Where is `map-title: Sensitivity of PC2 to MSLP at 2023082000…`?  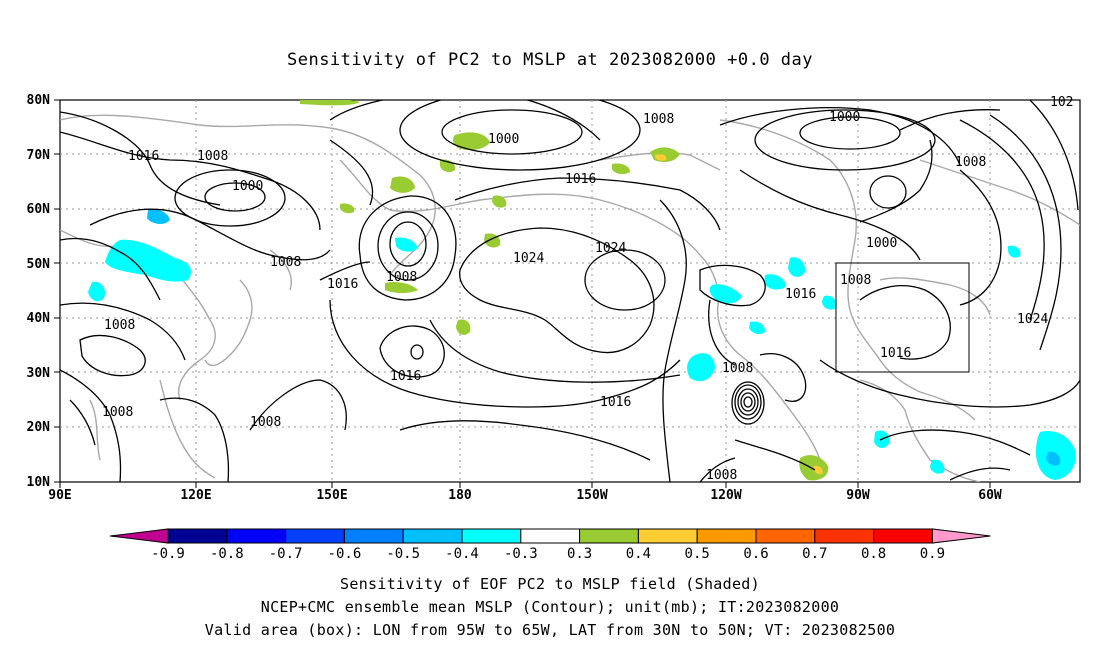 map-title: Sensitivity of PC2 to MSLP at 2023082000… is located at coordinates (549, 60).